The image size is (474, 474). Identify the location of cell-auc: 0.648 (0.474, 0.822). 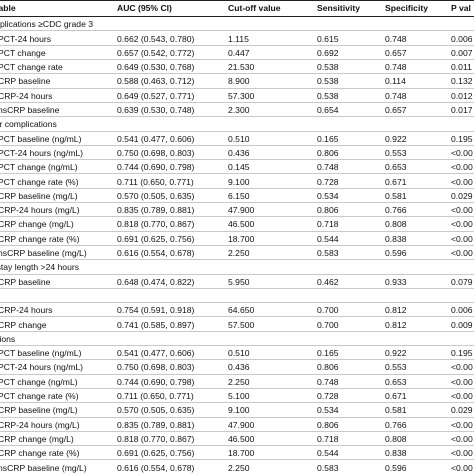
(156, 281).